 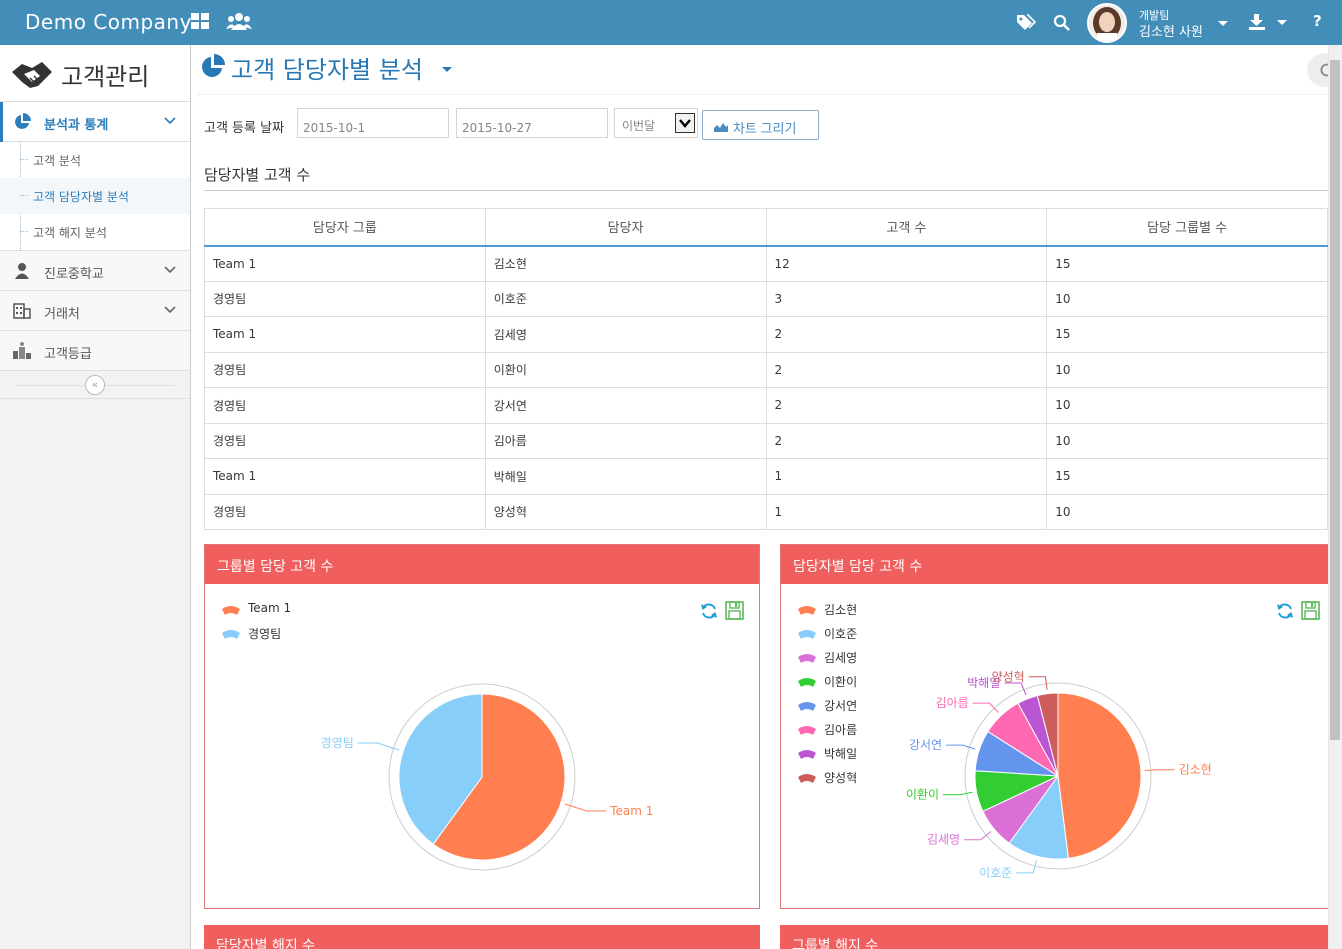 What do you see at coordinates (765, 128) in the screenshot?
I see `draw-chart-label: 차트 그리기` at bounding box center [765, 128].